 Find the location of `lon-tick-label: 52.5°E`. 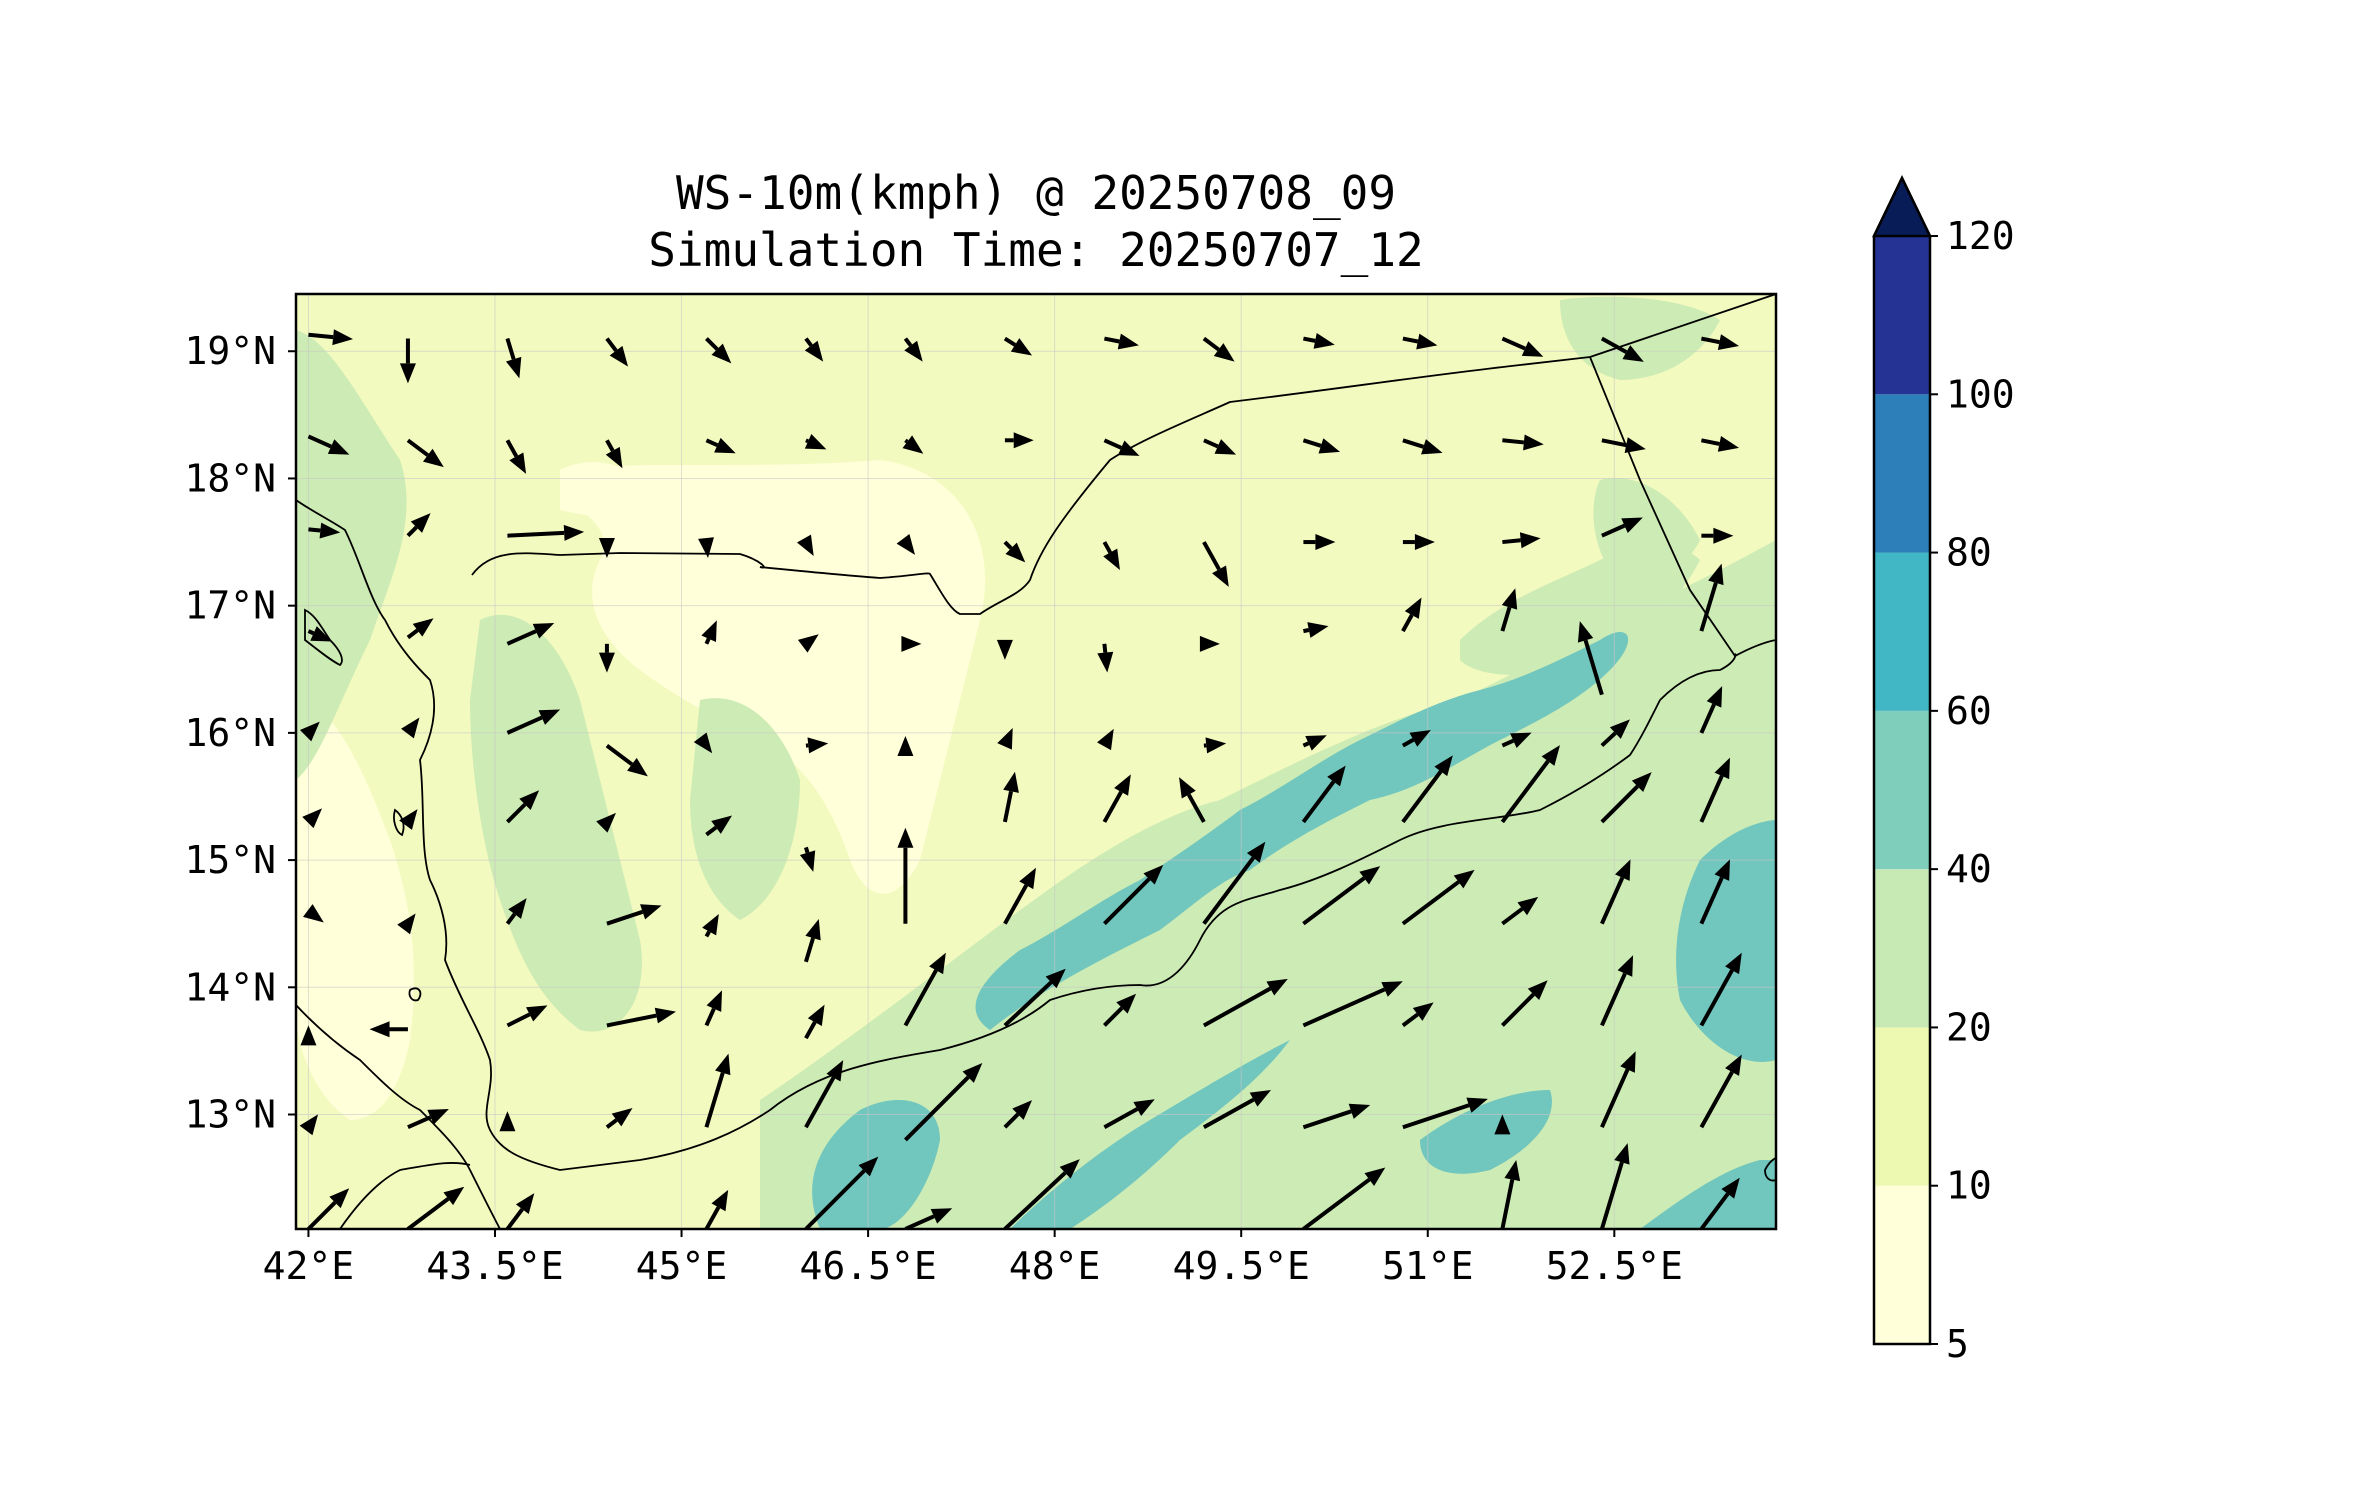

lon-tick-label: 52.5°E is located at coordinates (1614, 1266).